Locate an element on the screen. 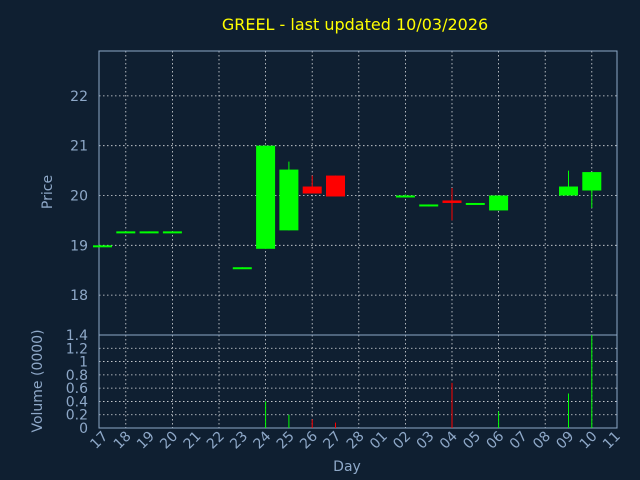  volume-tick-label: 0.4 is located at coordinates (77, 402).